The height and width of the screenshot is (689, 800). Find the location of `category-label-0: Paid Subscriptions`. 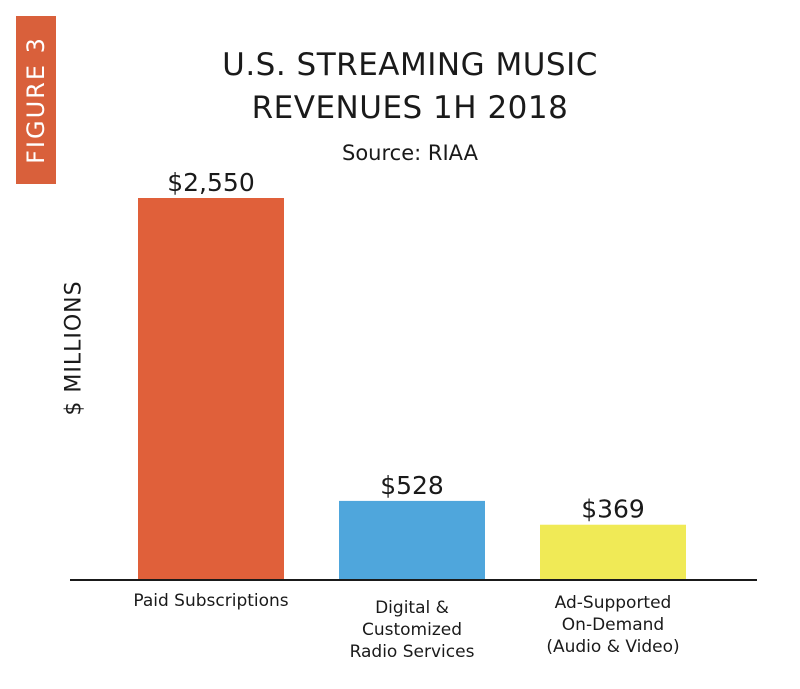

category-label-0: Paid Subscriptions is located at coordinates (211, 601).